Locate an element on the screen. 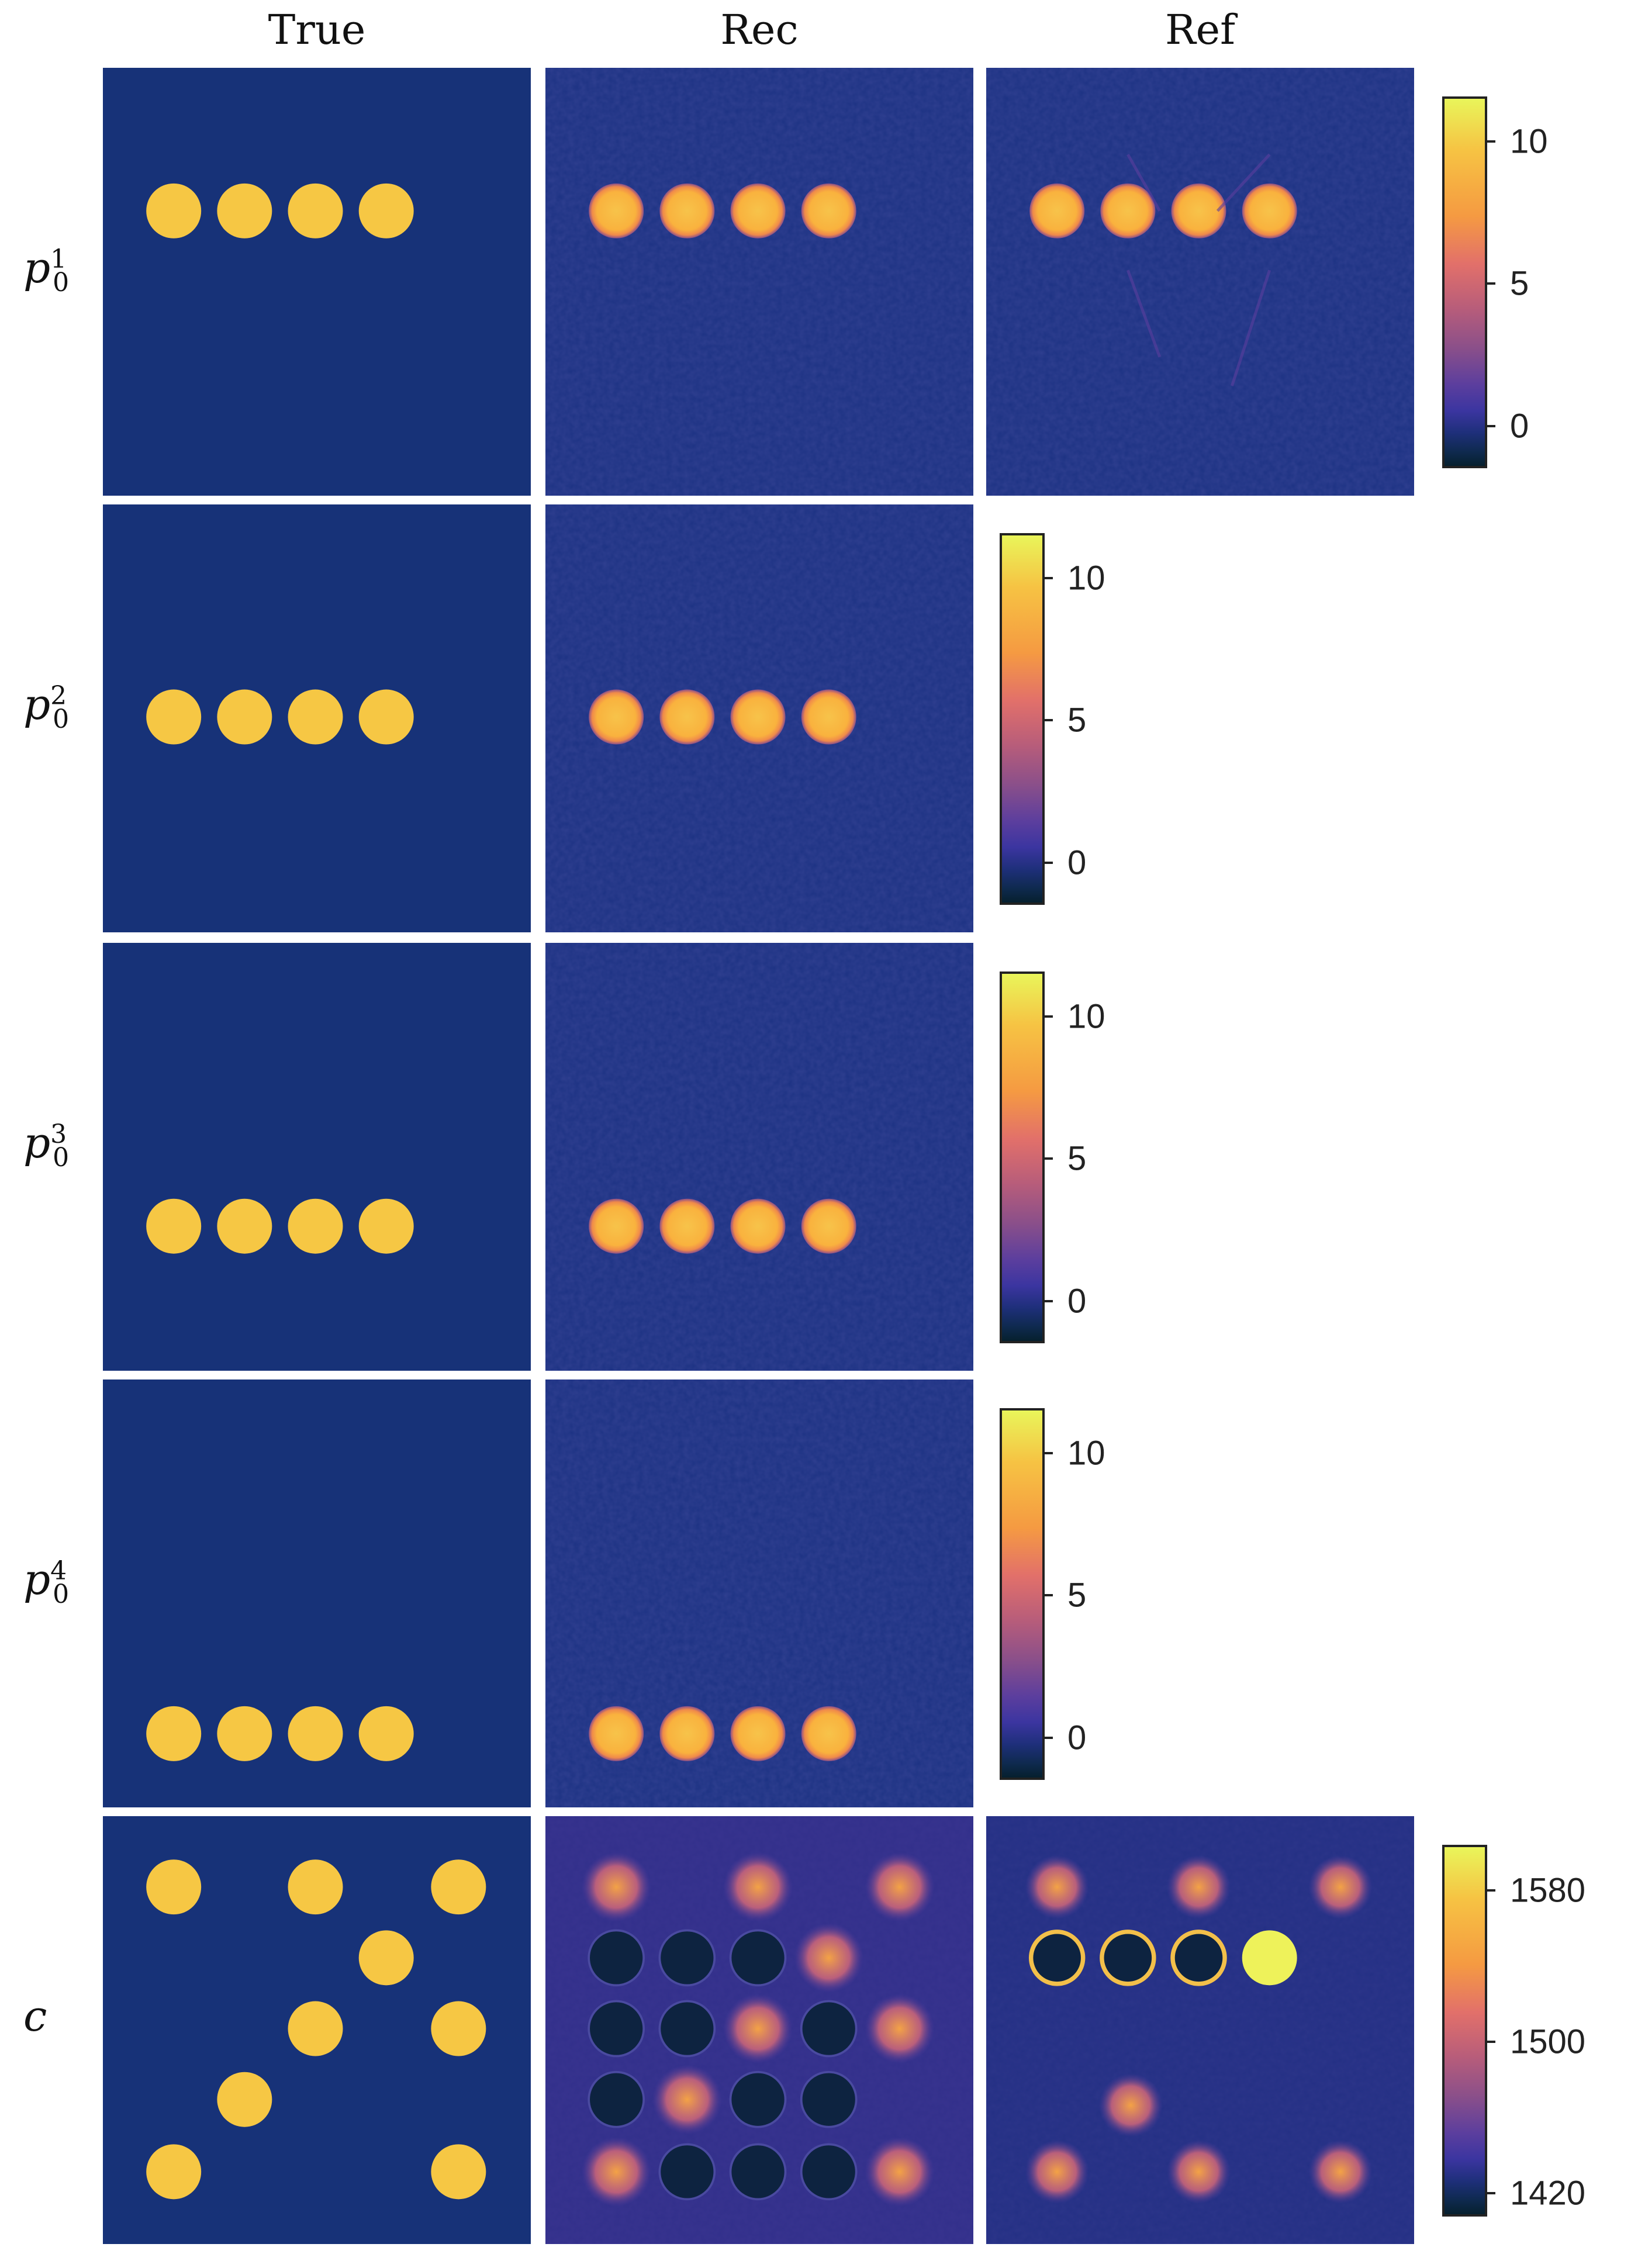 The width and height of the screenshot is (1631, 2268). row-label: p20 is located at coordinates (58, 707).